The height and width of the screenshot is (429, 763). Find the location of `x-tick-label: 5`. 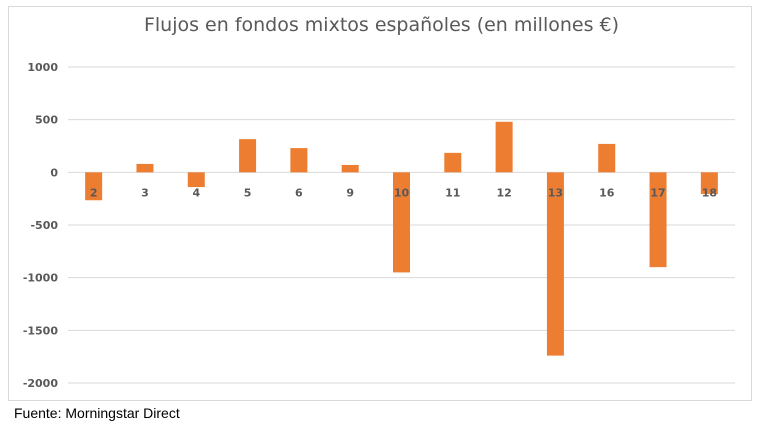

x-tick-label: 5 is located at coordinates (248, 192).